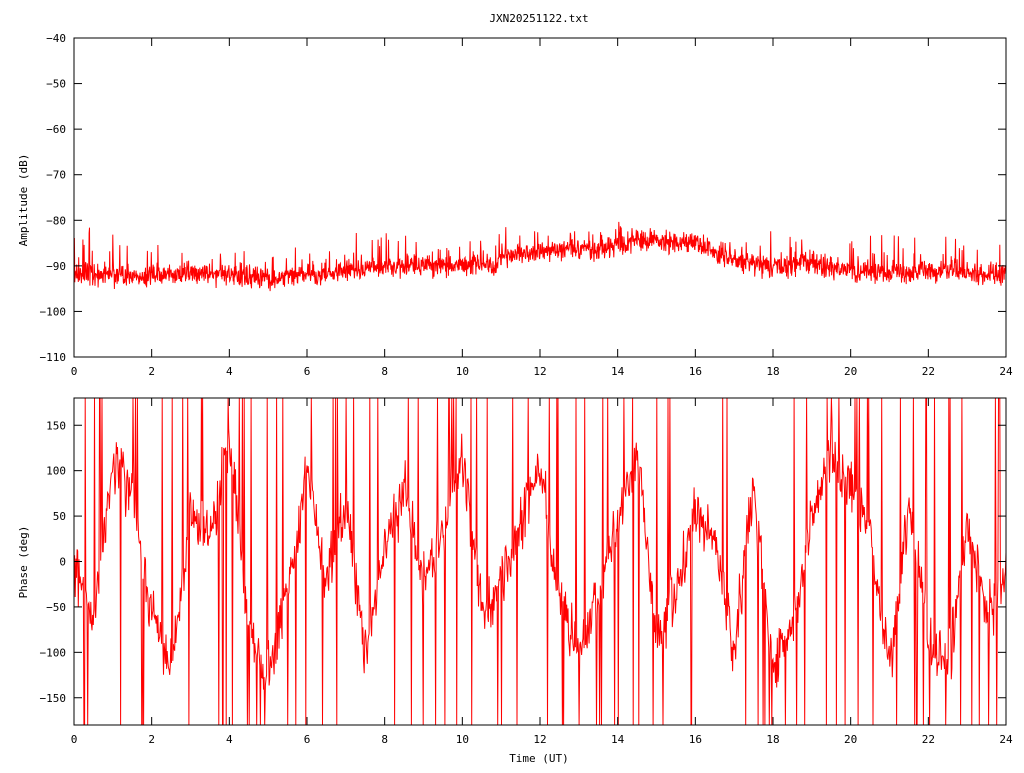  What do you see at coordinates (56, 129) in the screenshot?
I see `amplitude-y-tick-label: −60` at bounding box center [56, 129].